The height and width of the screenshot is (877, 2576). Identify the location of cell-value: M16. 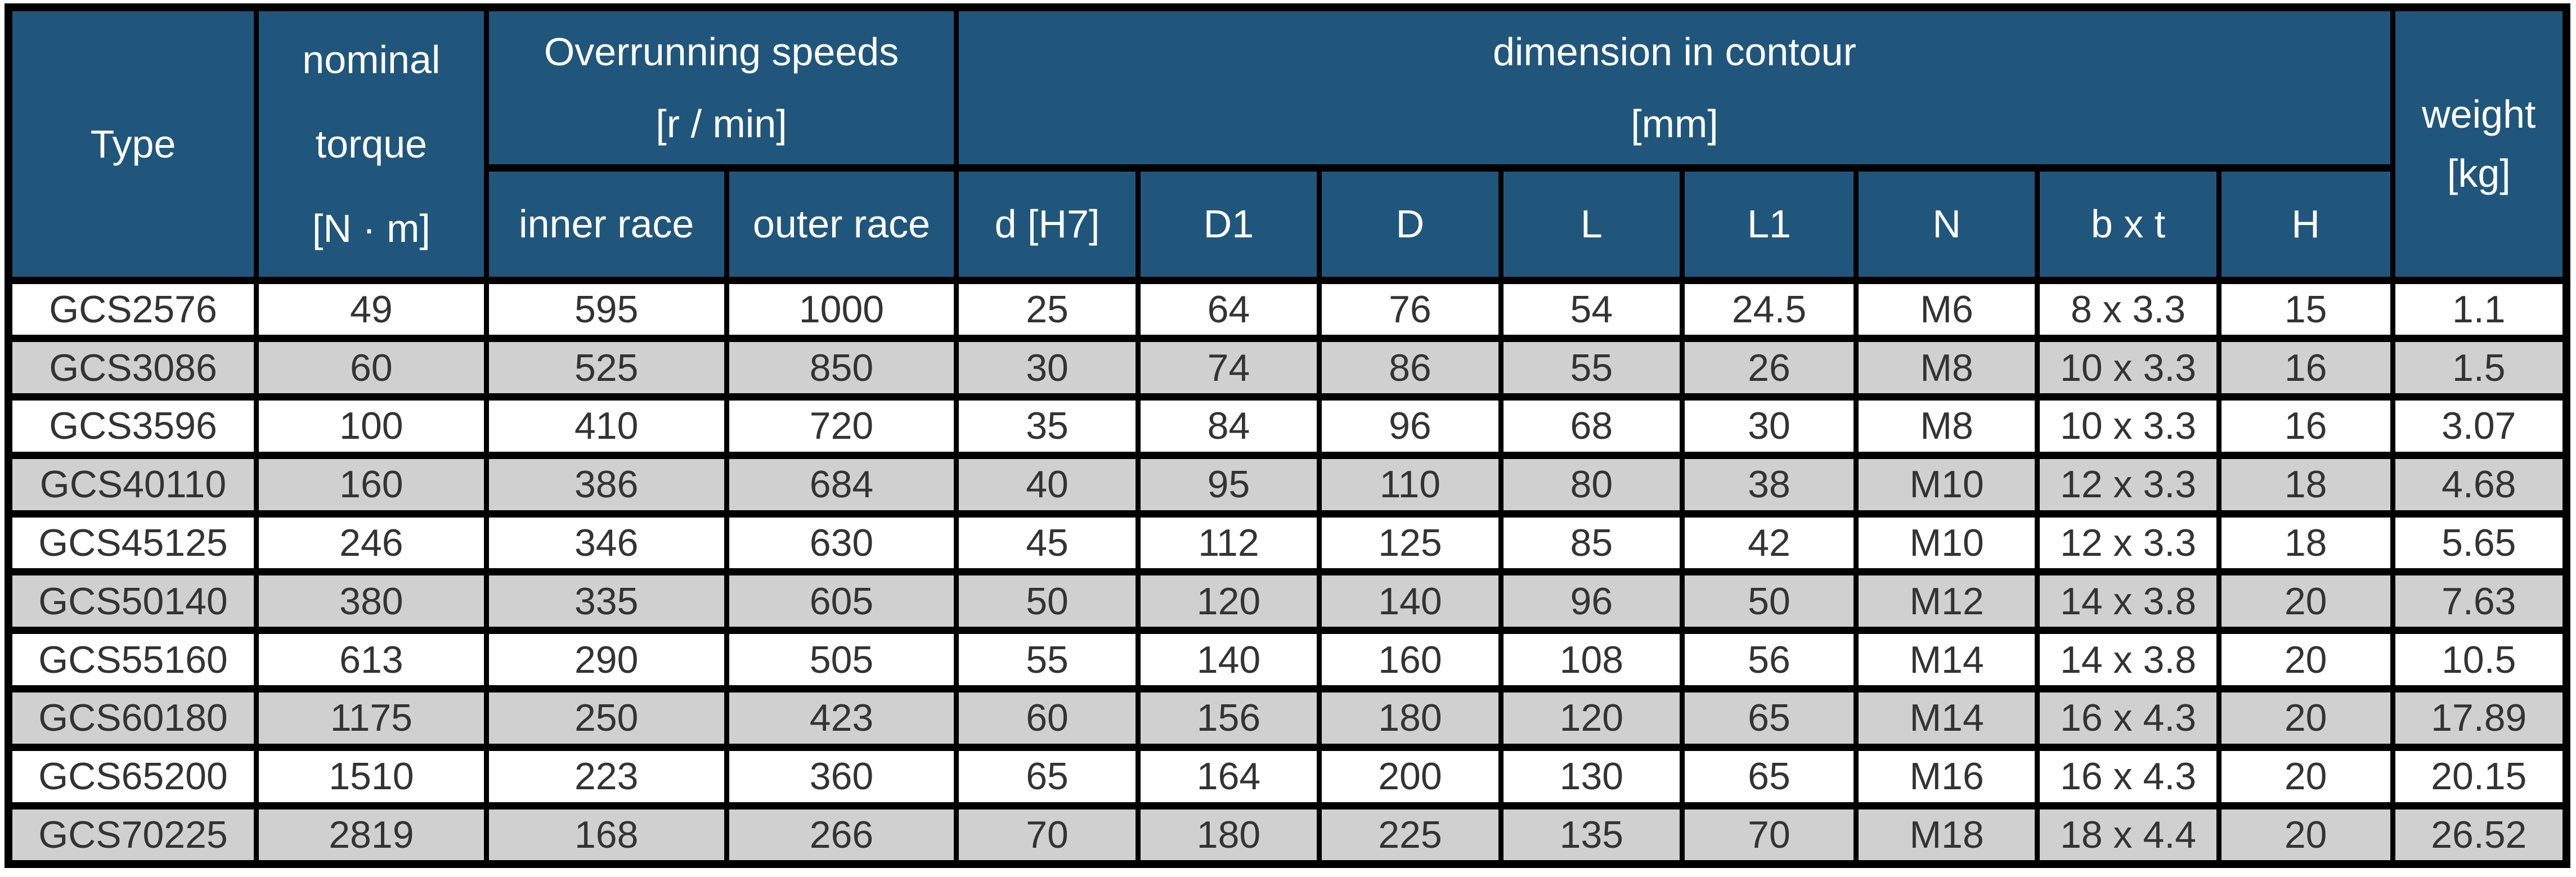
(1946, 776).